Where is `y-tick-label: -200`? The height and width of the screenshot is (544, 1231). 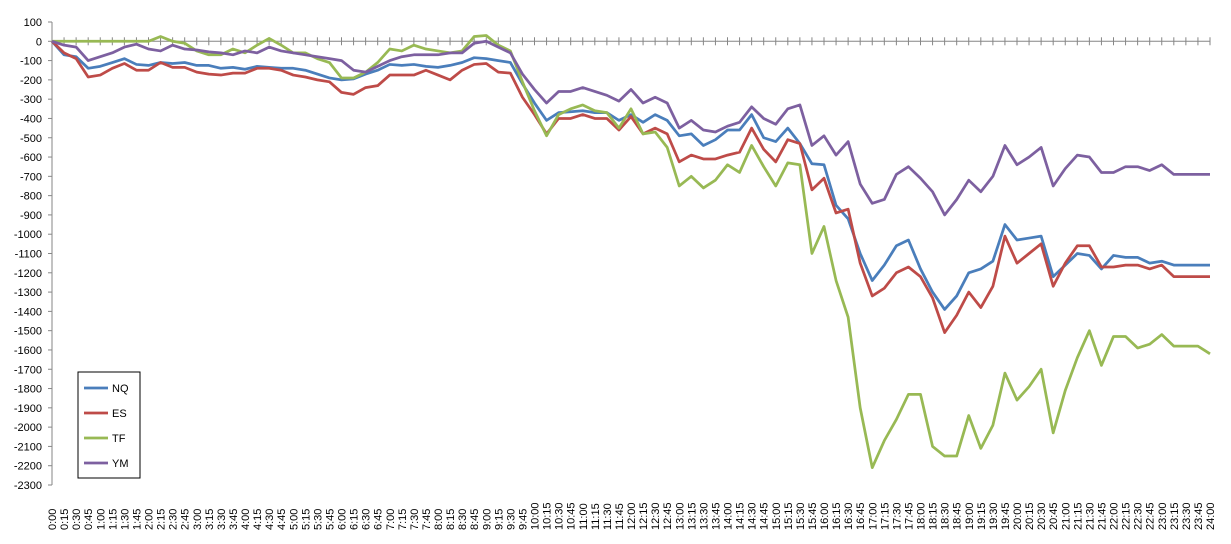 y-tick-label: -200 is located at coordinates (31, 81).